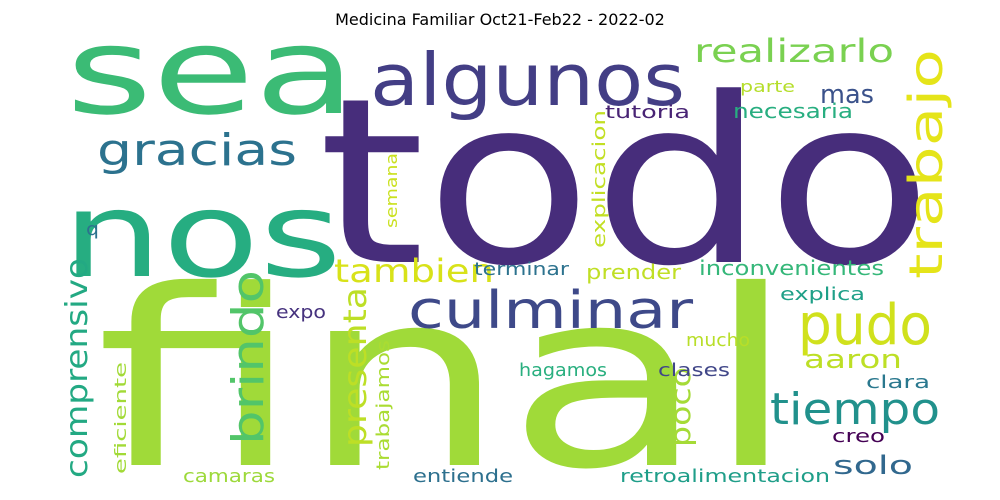 The height and width of the screenshot is (500, 1000). I want to click on word-mucho: mucho, so click(718, 340).